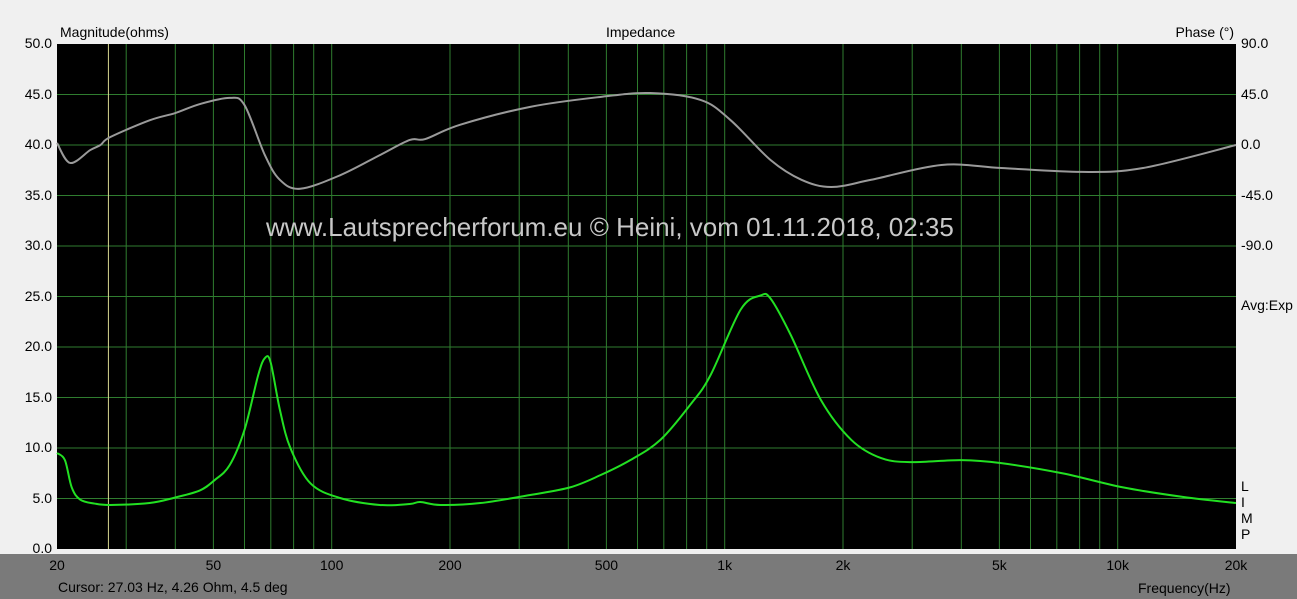 The width and height of the screenshot is (1297, 599). Describe the element at coordinates (1243, 502) in the screenshot. I see `limp-letter: I` at that location.